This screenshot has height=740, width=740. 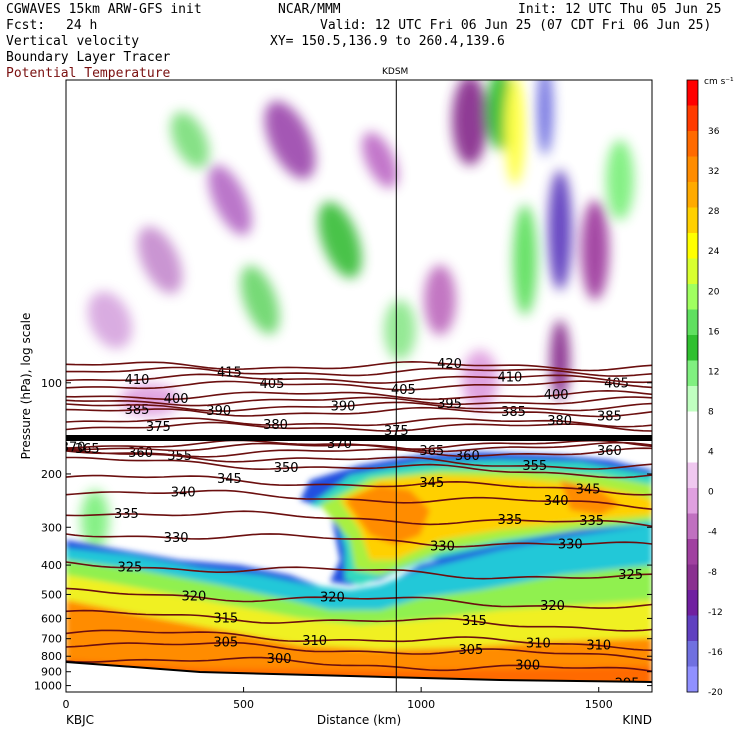 What do you see at coordinates (73, 448) in the screenshot?
I see `theta-label: 370` at bounding box center [73, 448].